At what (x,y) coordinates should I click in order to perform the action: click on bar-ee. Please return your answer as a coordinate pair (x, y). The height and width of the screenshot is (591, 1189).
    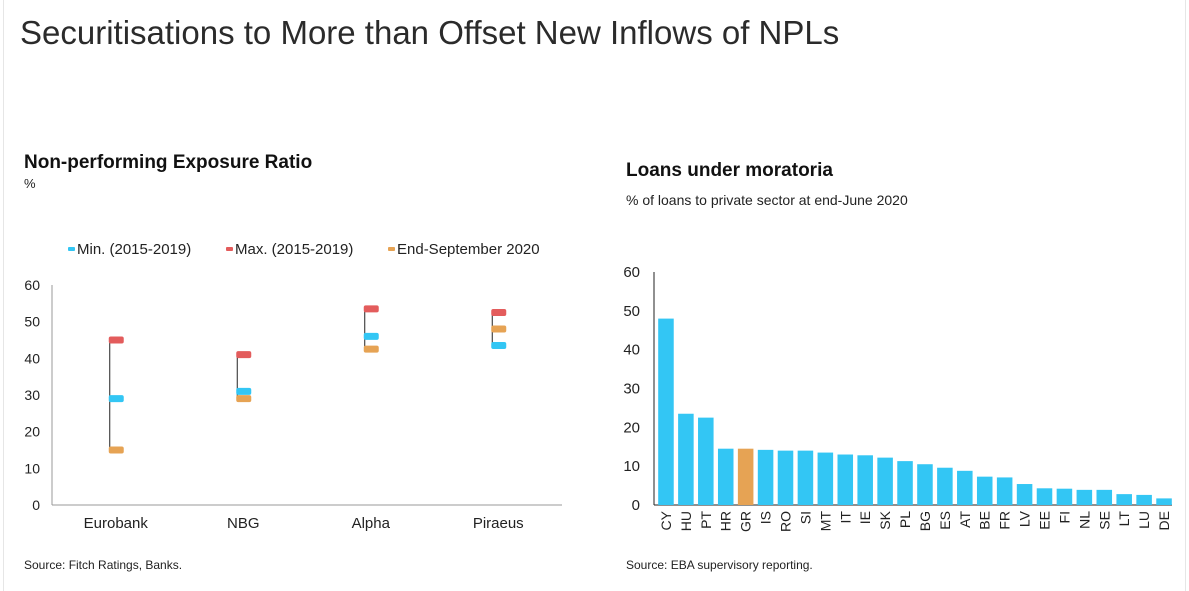
    Looking at the image, I should click on (1044, 496).